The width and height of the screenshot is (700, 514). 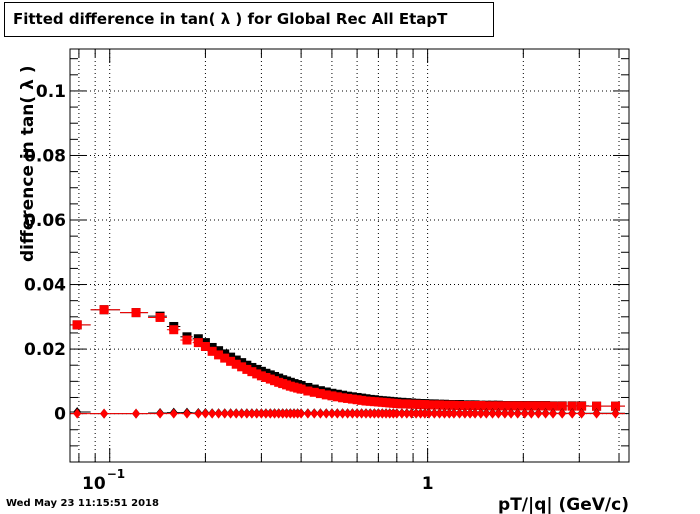 I want to click on y-axis-label: difference in tan( λ ), so click(x=28, y=163).